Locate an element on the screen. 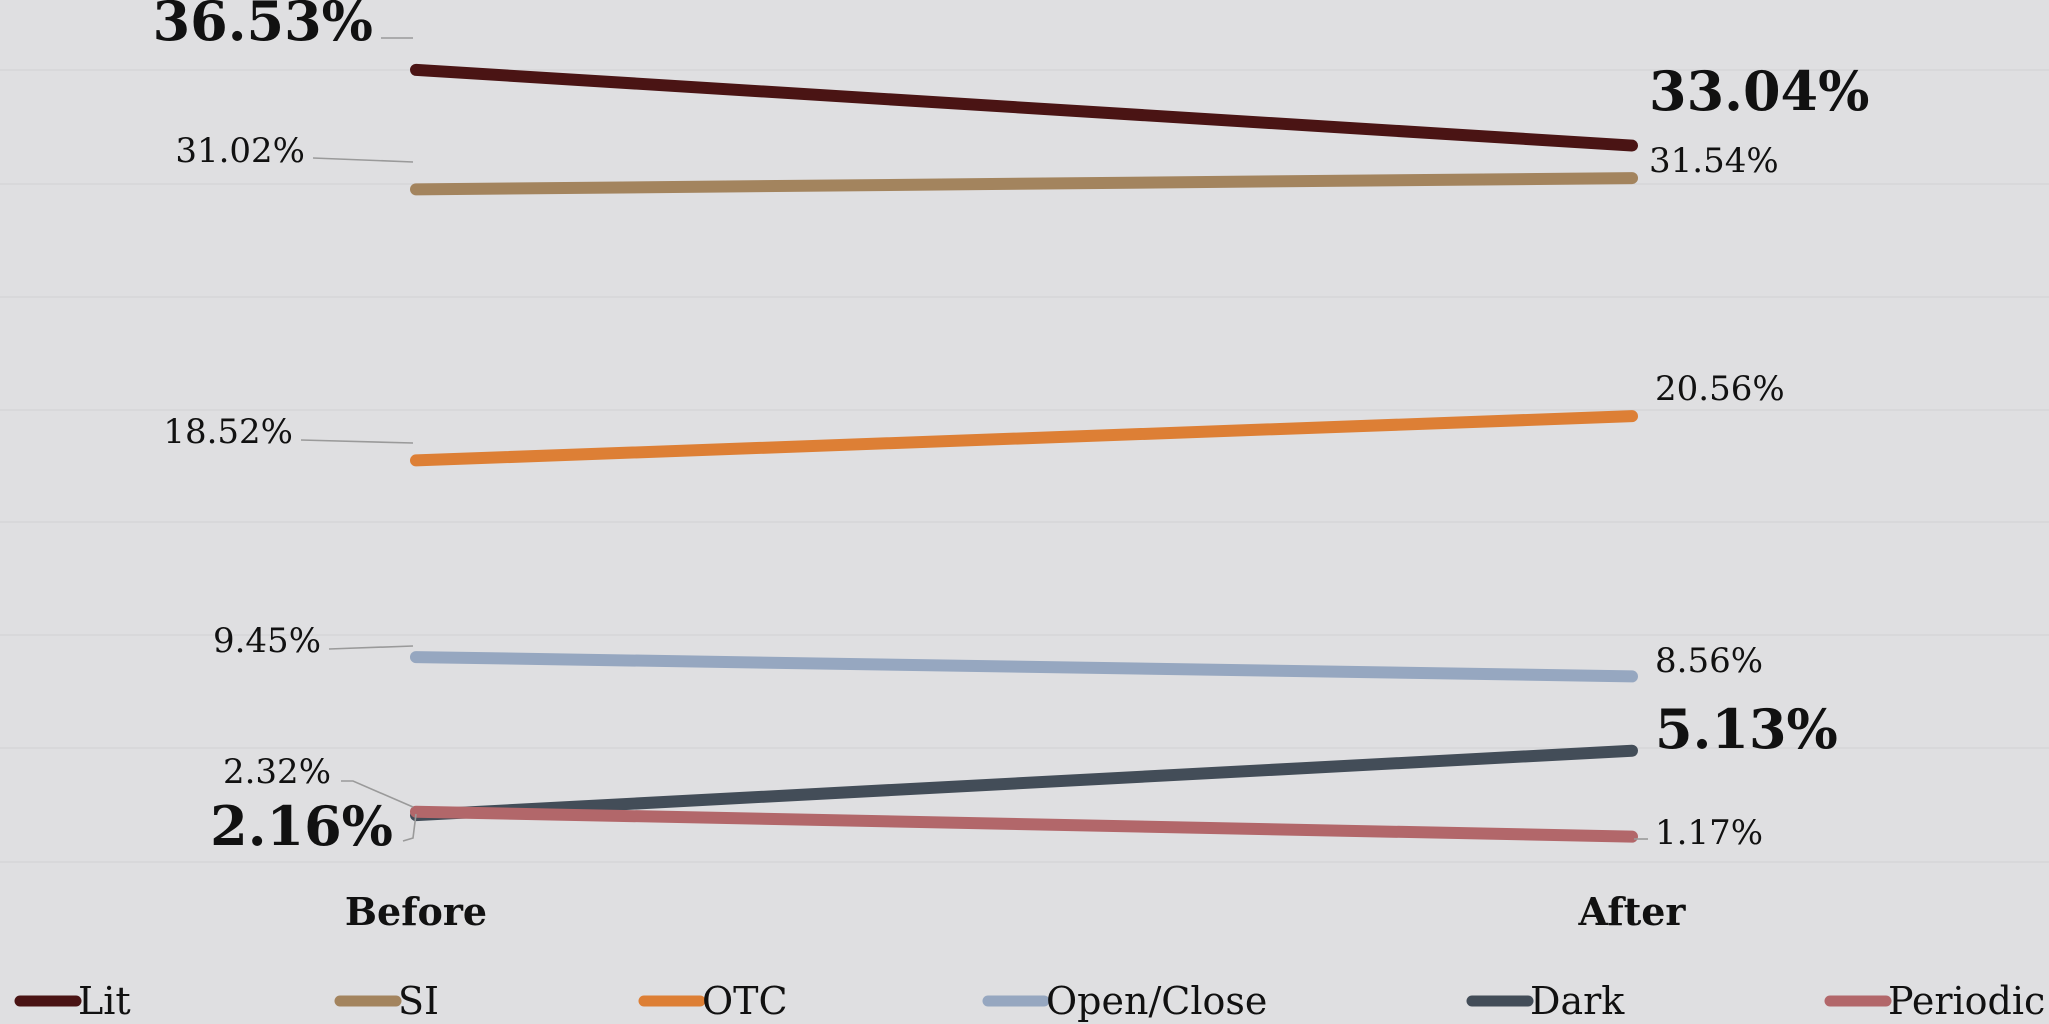 This screenshot has height=1024, width=2049. leader-line-open-close-before is located at coordinates (371, 647).